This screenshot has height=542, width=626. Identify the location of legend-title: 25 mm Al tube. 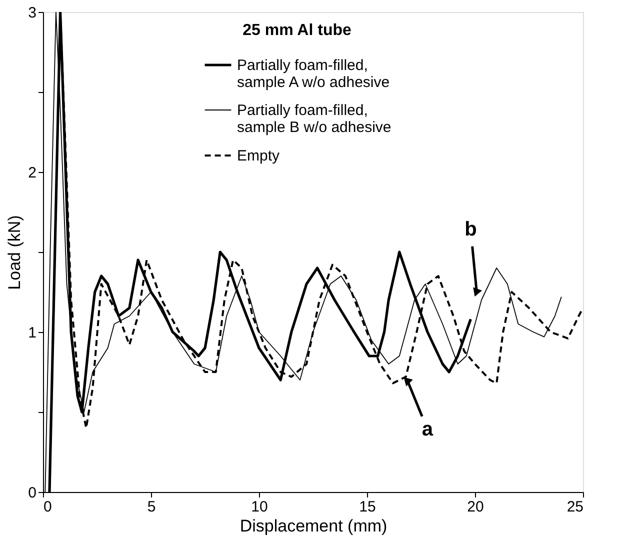
(297, 30).